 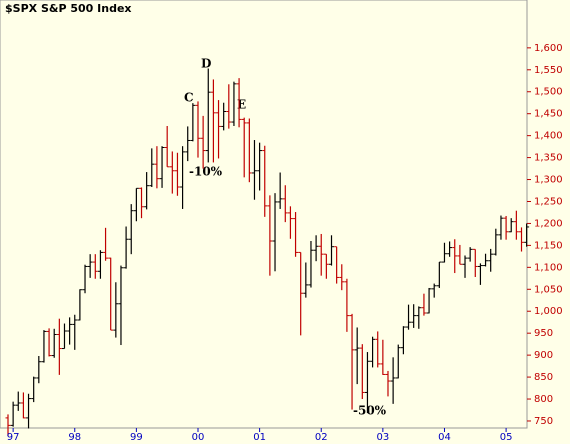 What do you see at coordinates (548, 245) in the screenshot?
I see `y-tick-label: 1,150` at bounding box center [548, 245].